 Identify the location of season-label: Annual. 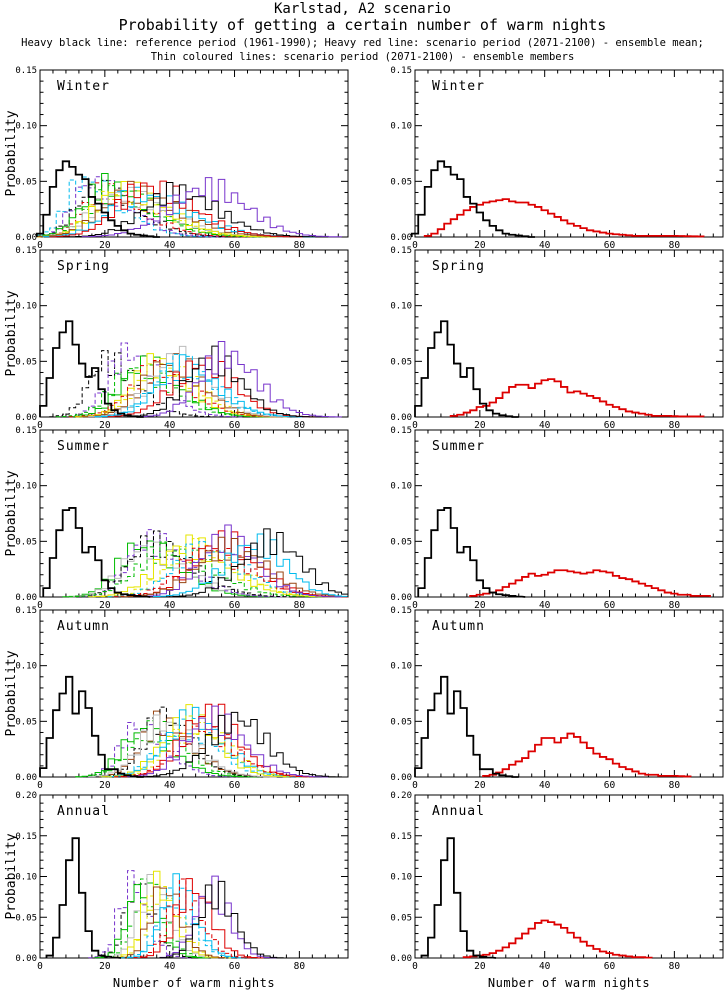
(83, 811).